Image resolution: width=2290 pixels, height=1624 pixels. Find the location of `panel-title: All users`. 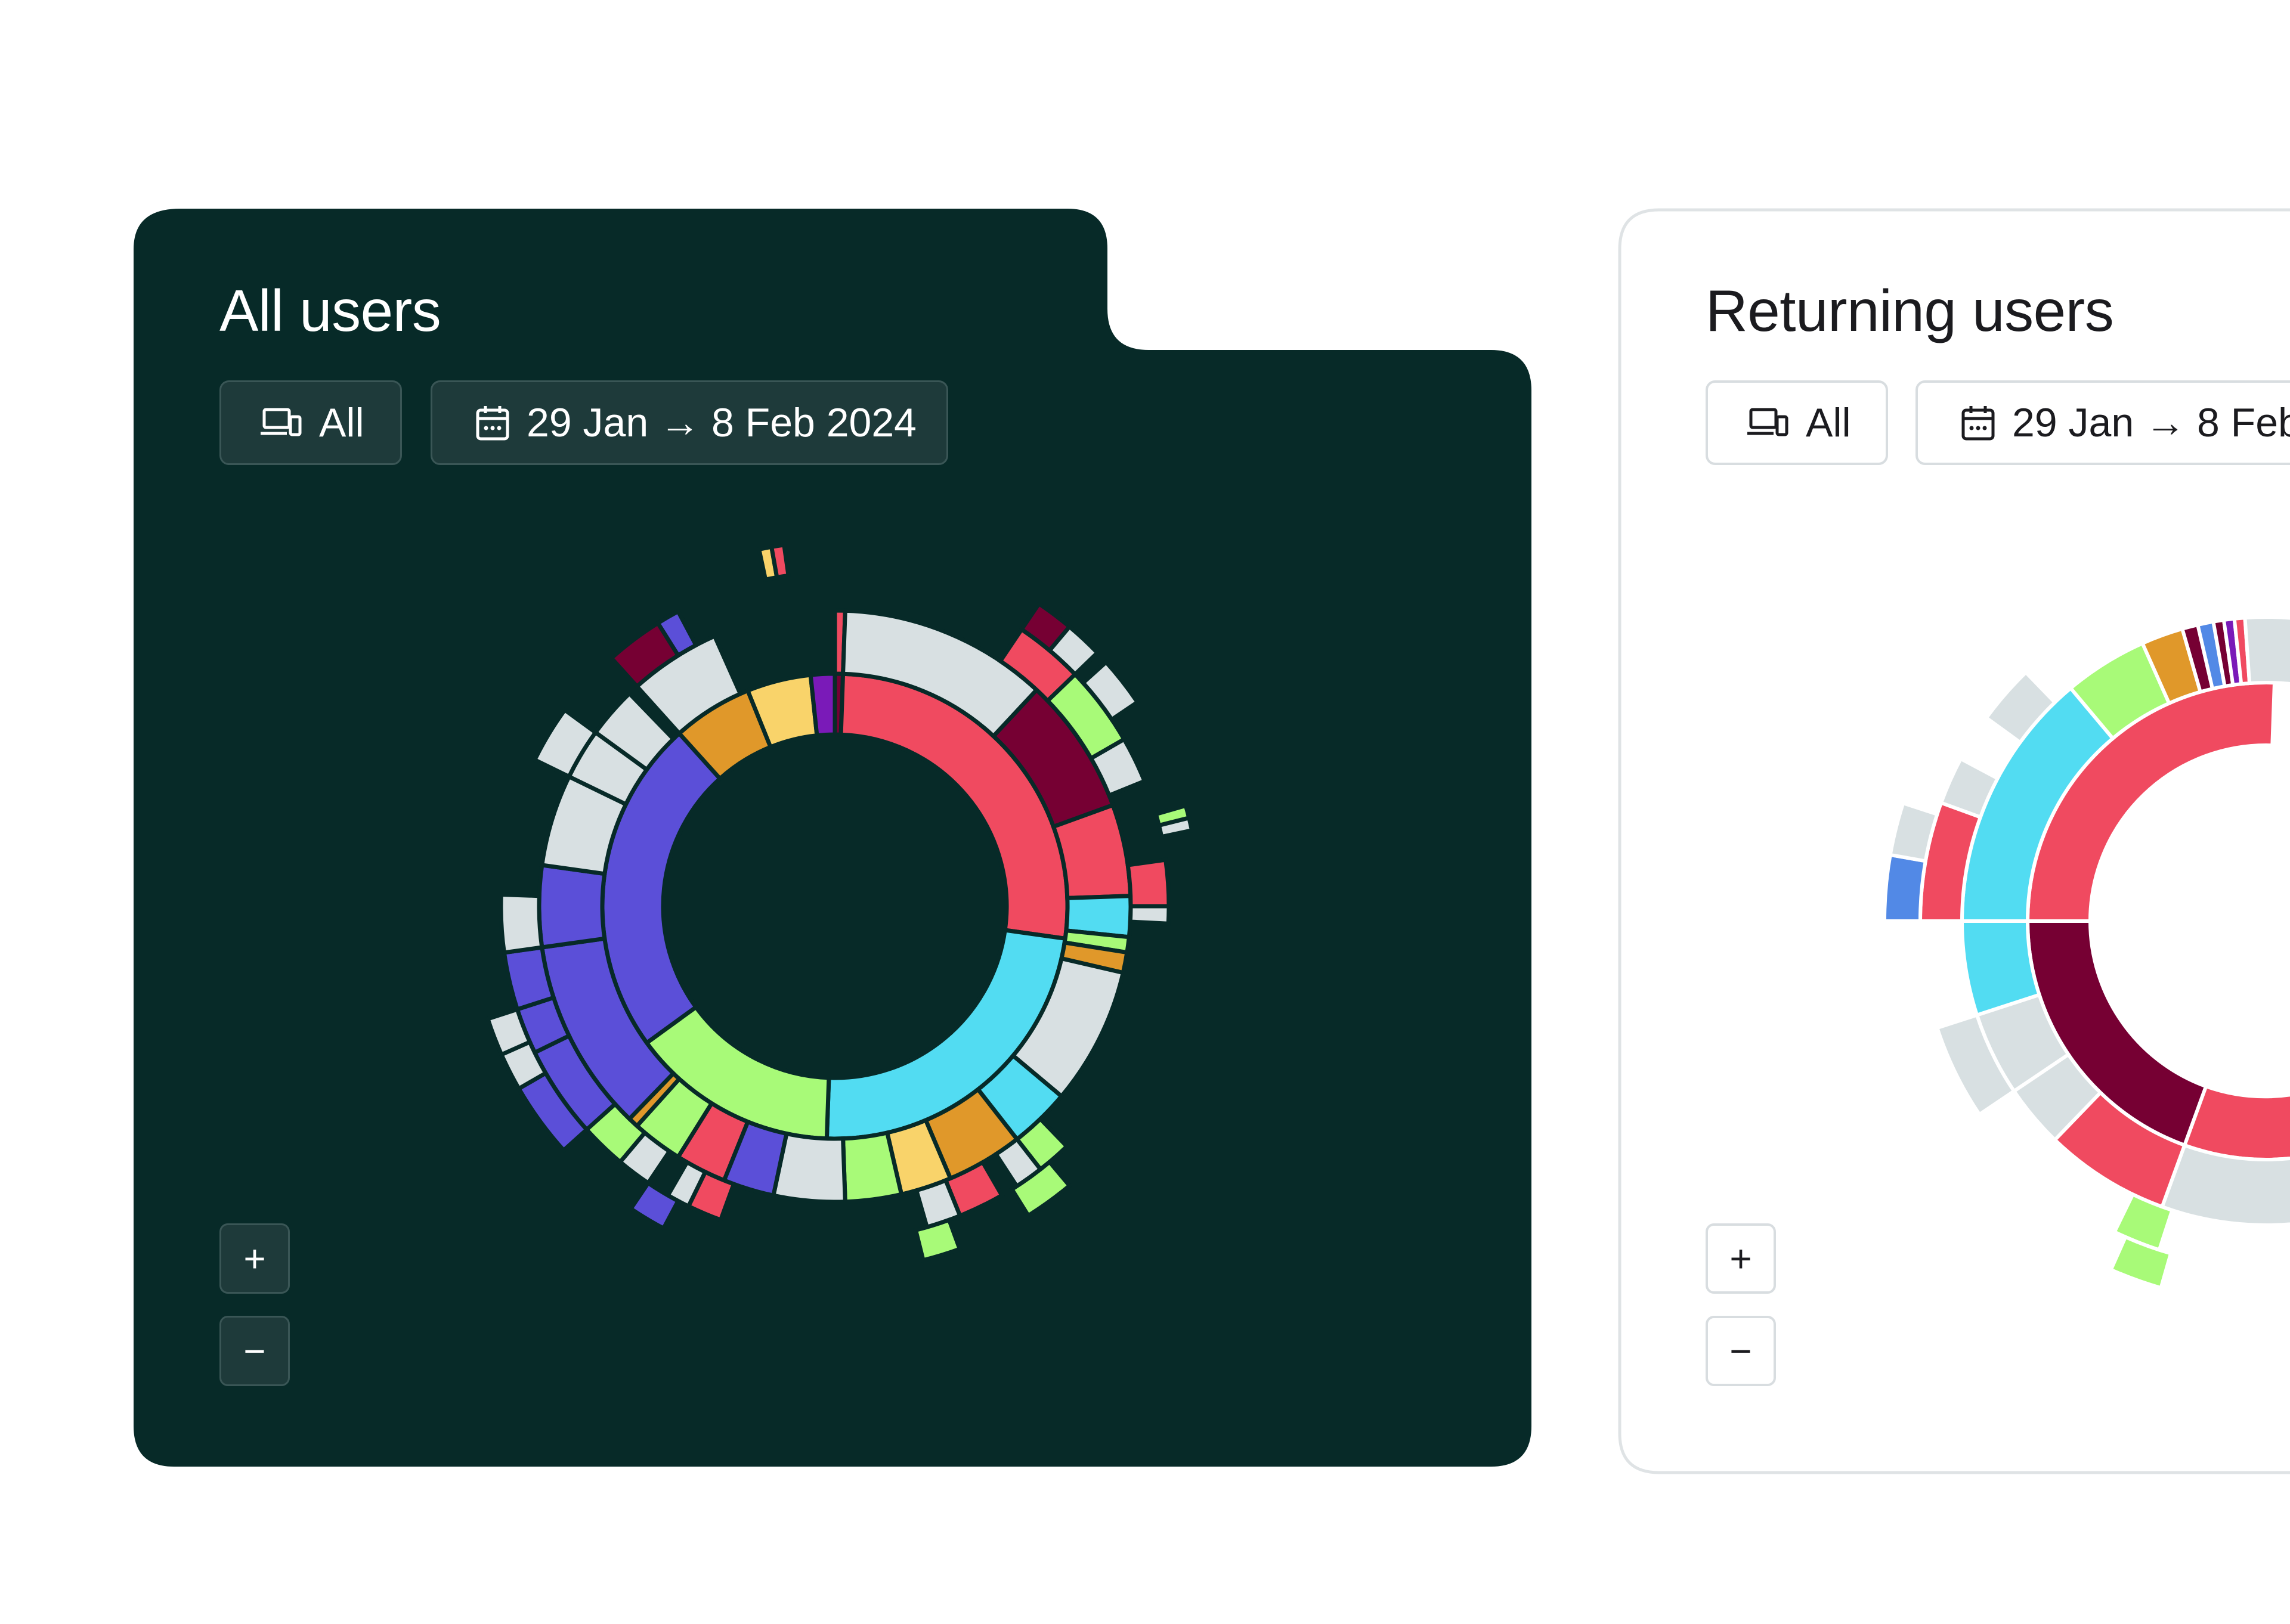

panel-title: All users is located at coordinates (330, 310).